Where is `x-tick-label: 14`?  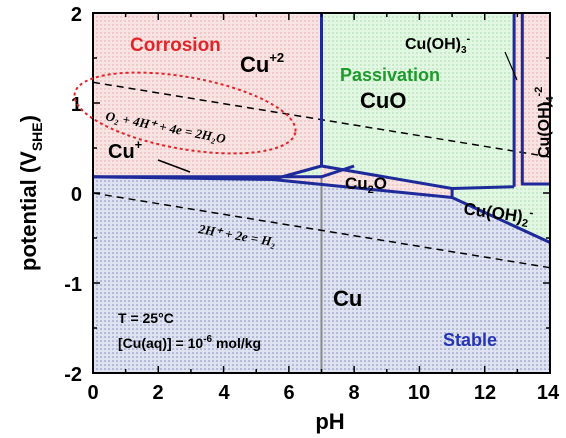
x-tick-label: 14 is located at coordinates (548, 393).